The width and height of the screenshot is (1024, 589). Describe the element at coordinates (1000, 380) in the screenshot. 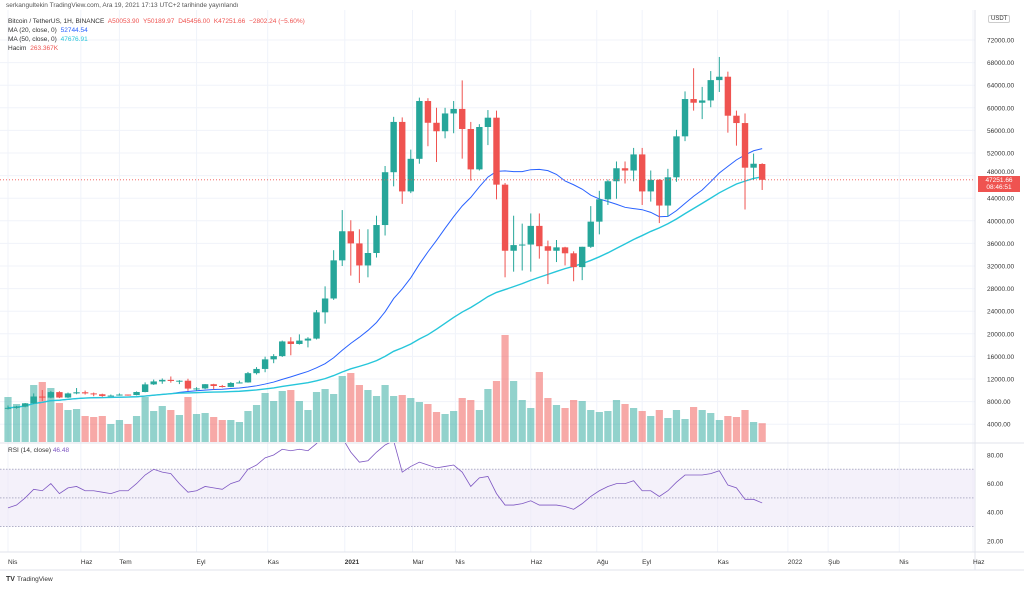

I see `price-axis-label: 12000.00` at that location.